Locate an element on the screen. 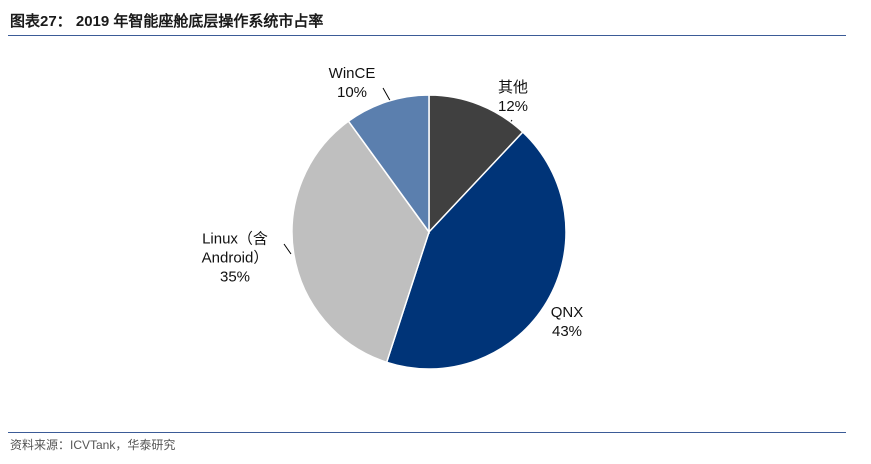 This screenshot has height=464, width=871. source-rule is located at coordinates (427, 432).